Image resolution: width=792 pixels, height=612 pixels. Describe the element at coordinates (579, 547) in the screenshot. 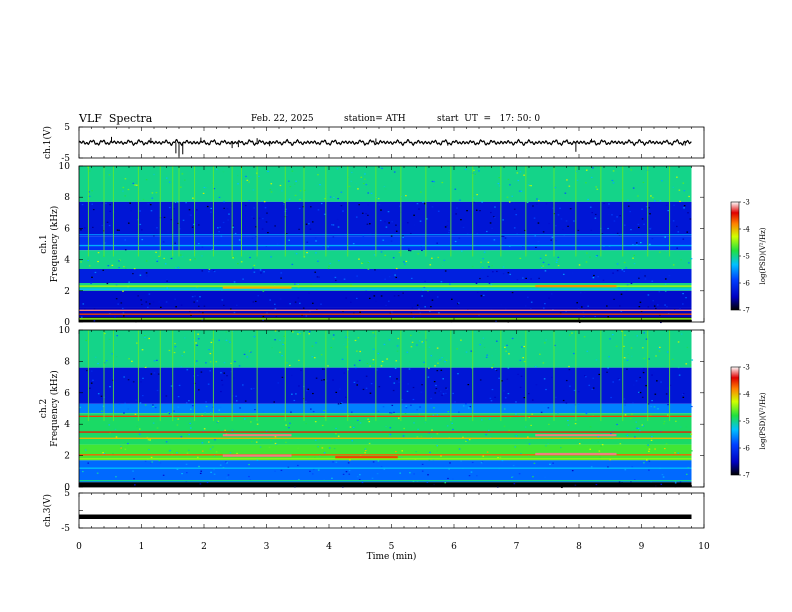

I see `x-tick-label: 8` at that location.